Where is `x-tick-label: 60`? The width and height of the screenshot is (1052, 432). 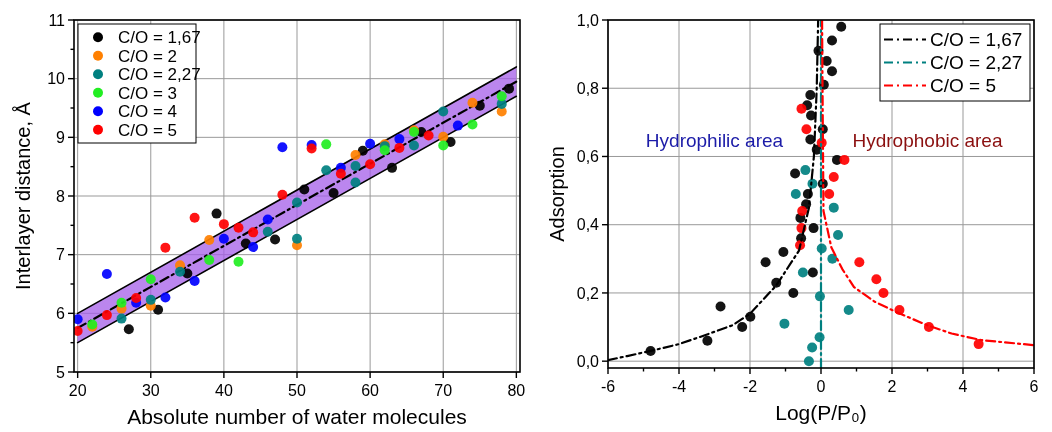 x-tick-label: 60 is located at coordinates (370, 390).